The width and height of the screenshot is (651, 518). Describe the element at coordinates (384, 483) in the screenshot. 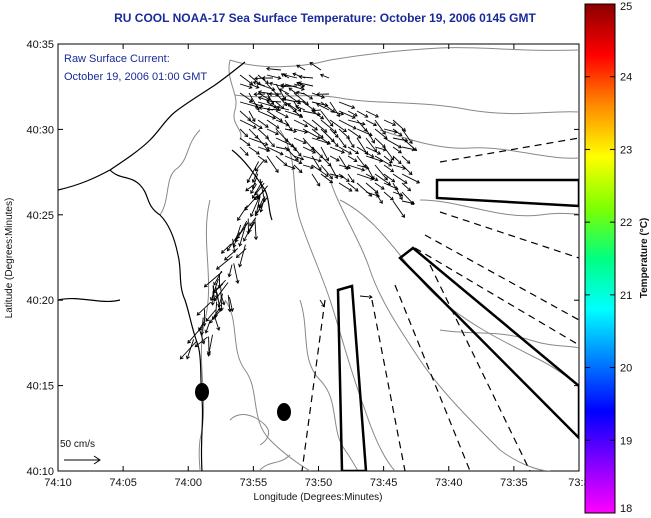

I see `x-tick-label: 73:45` at that location.